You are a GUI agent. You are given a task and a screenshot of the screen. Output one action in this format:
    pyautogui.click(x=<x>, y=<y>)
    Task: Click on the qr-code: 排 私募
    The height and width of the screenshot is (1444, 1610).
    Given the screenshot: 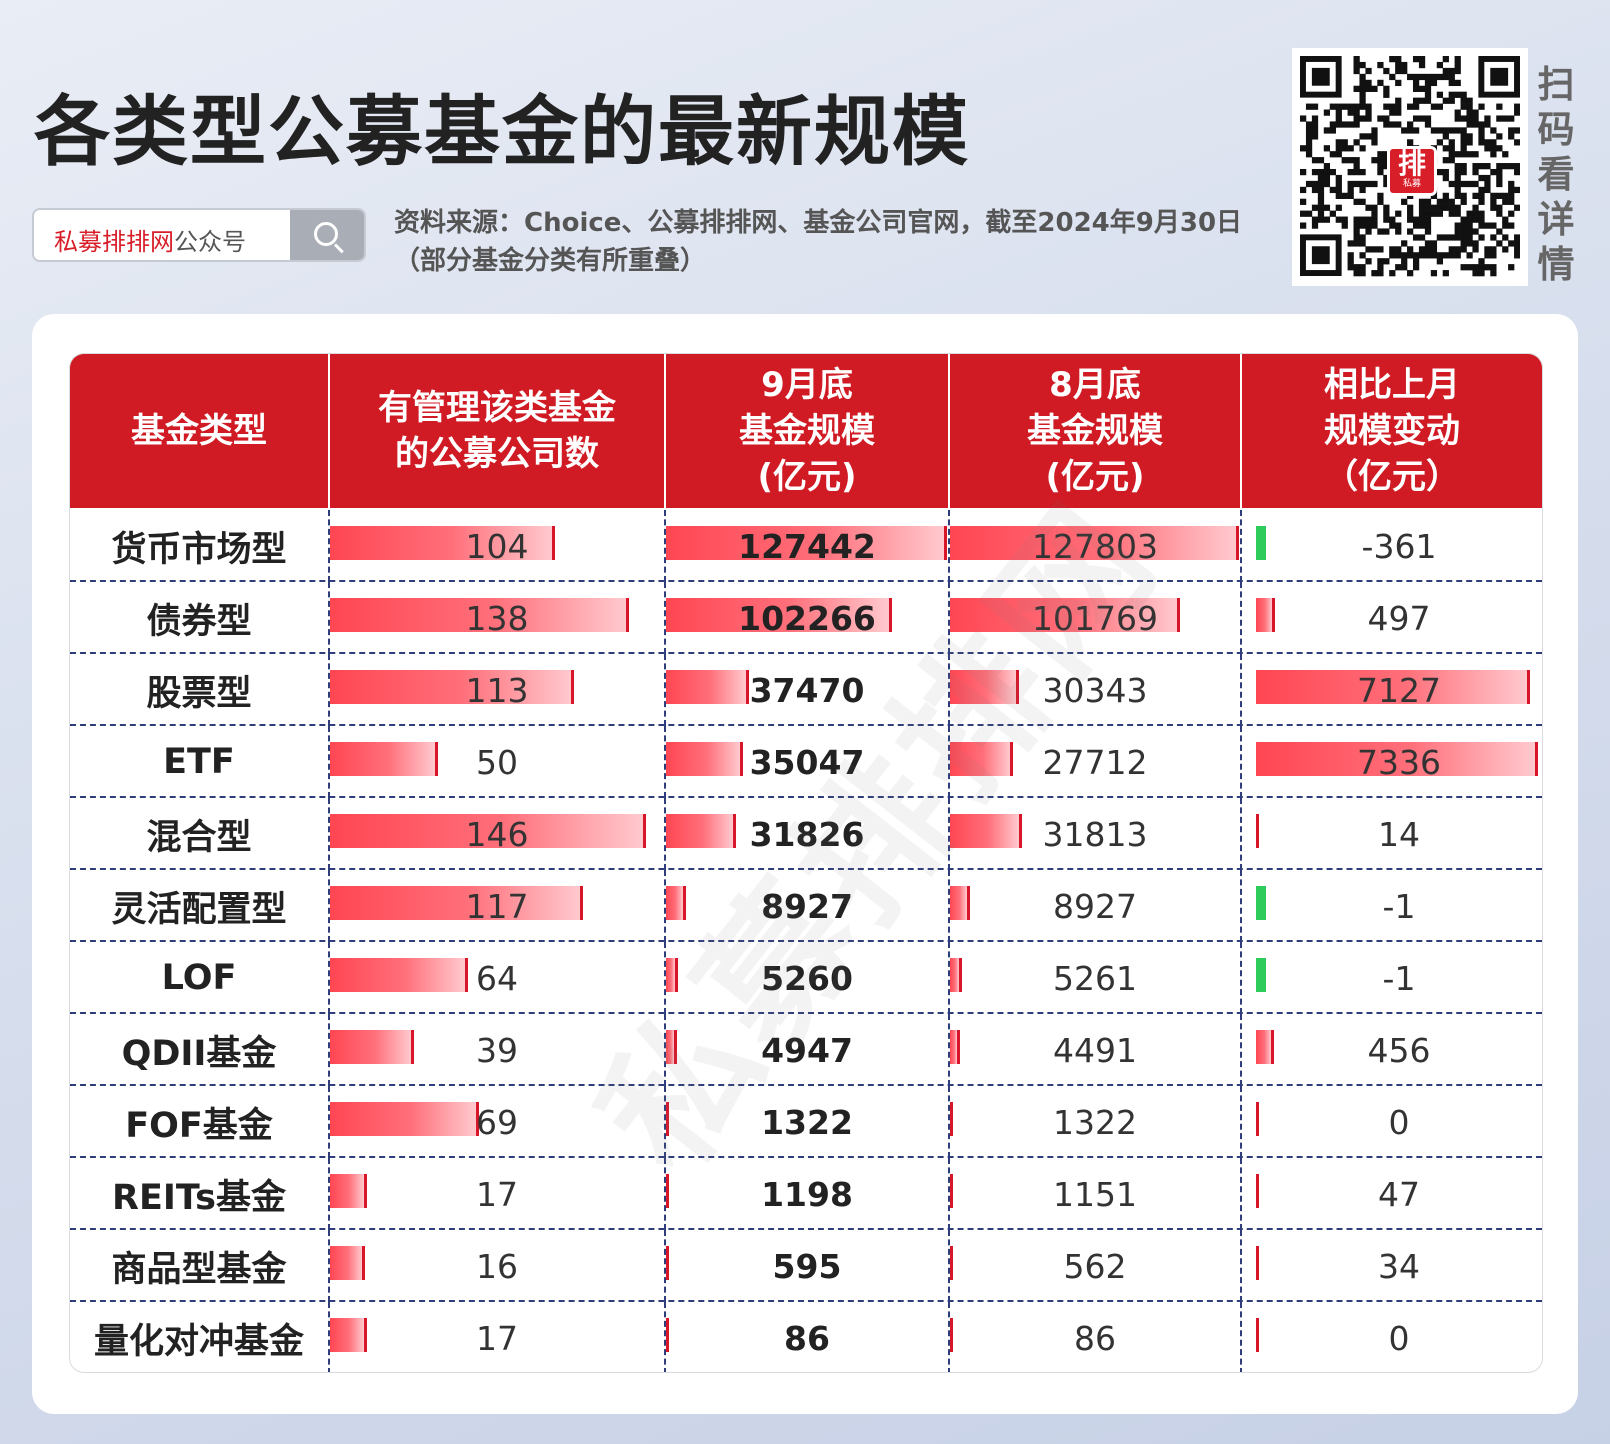 What is the action you would take?
    pyautogui.click(x=1410, y=167)
    